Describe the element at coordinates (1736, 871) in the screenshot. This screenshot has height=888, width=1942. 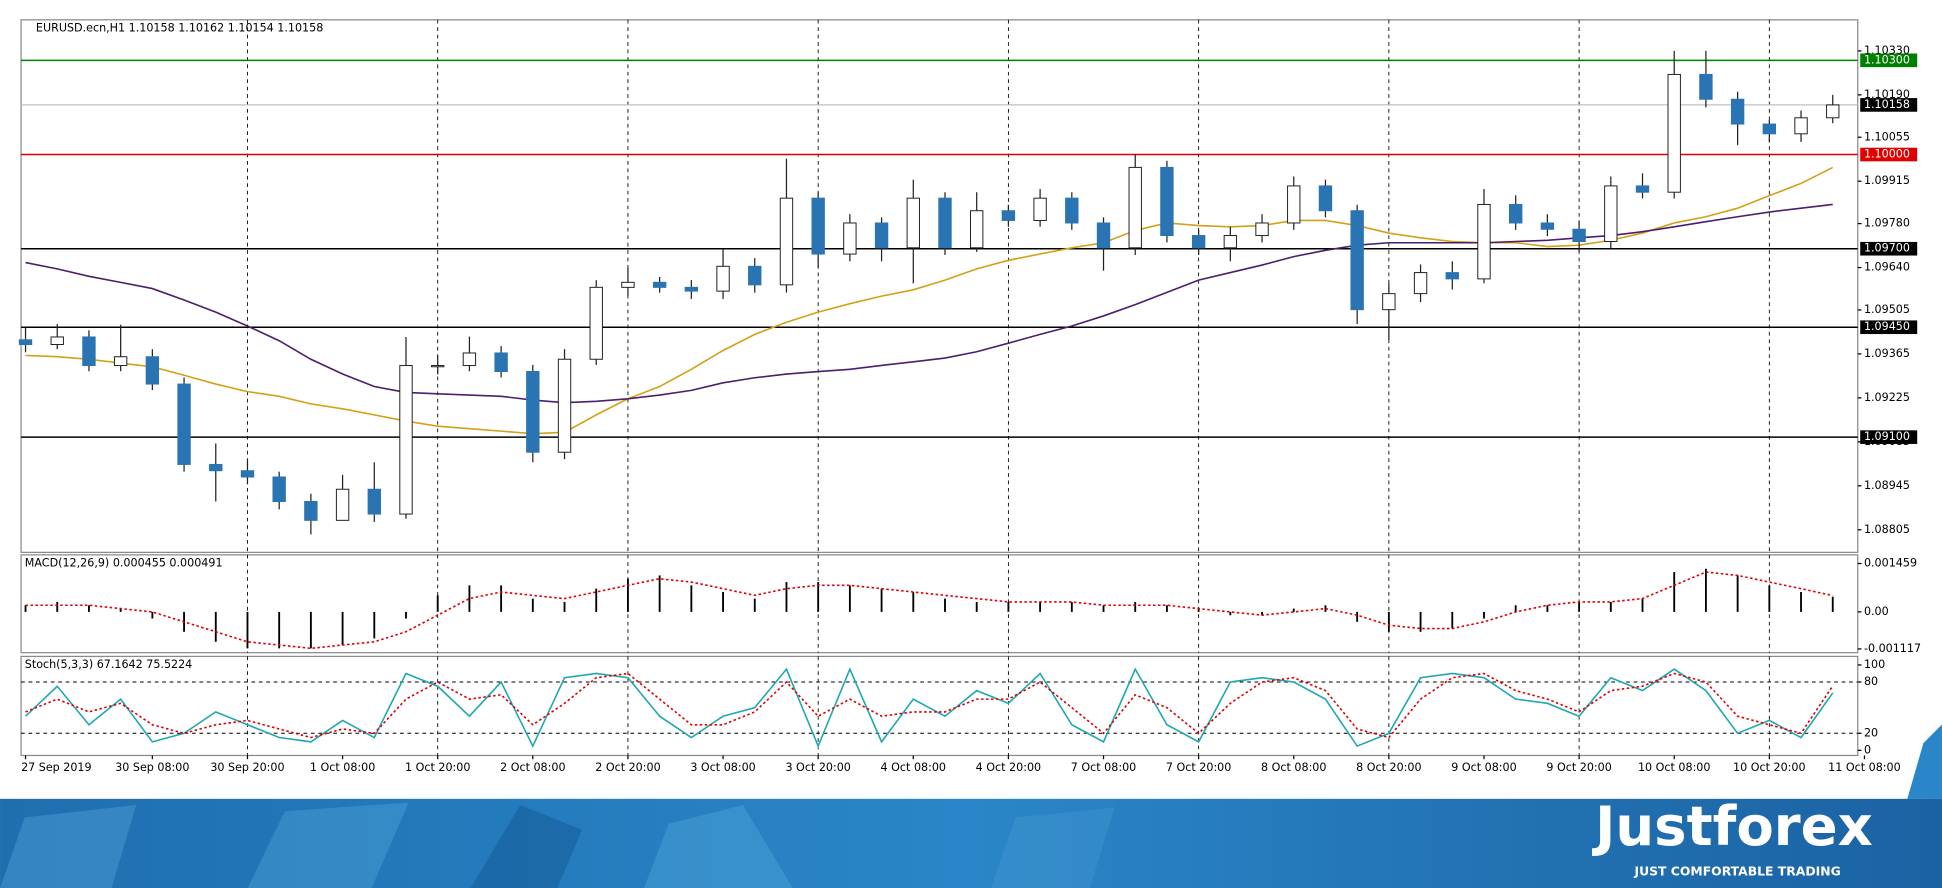
I see `footer-tagline: JUST COMFORTABLE TRADING` at that location.